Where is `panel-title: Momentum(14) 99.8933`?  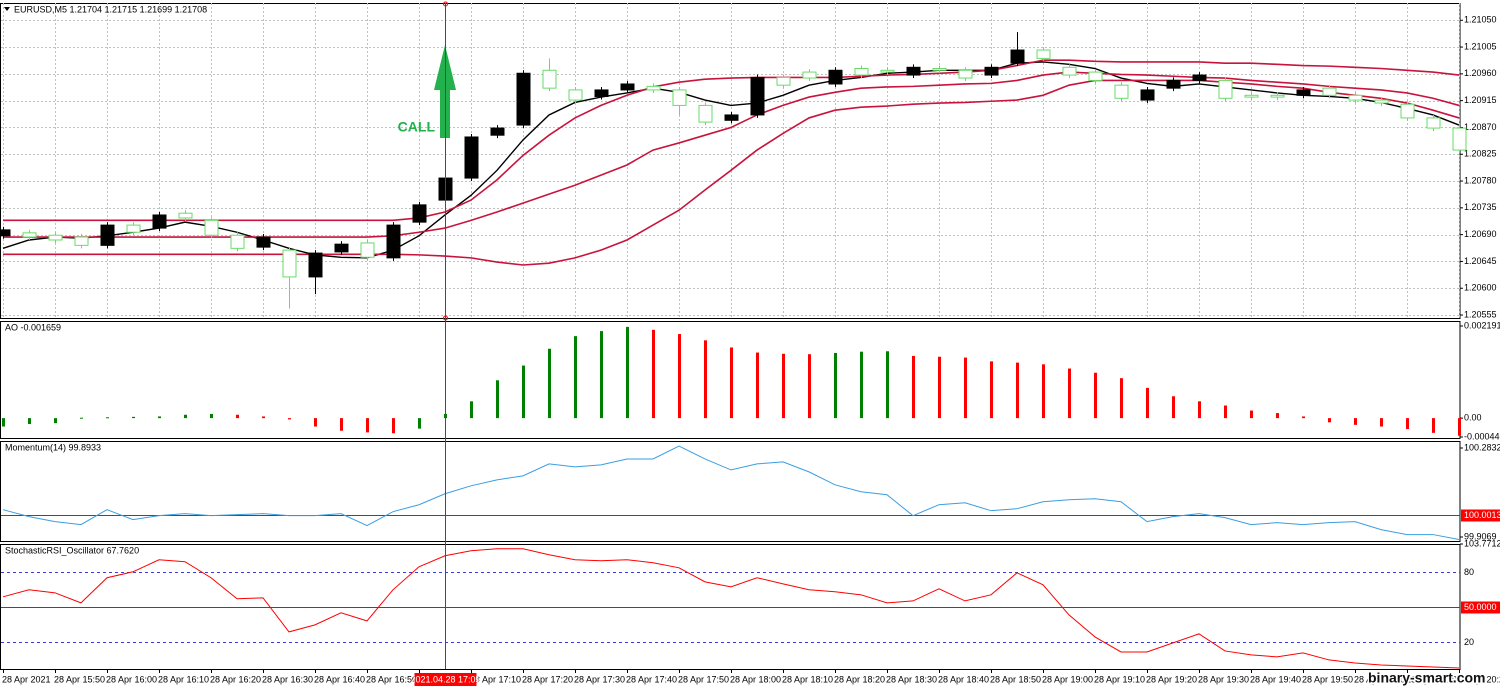
panel-title: Momentum(14) 99.8933 is located at coordinates (53, 447).